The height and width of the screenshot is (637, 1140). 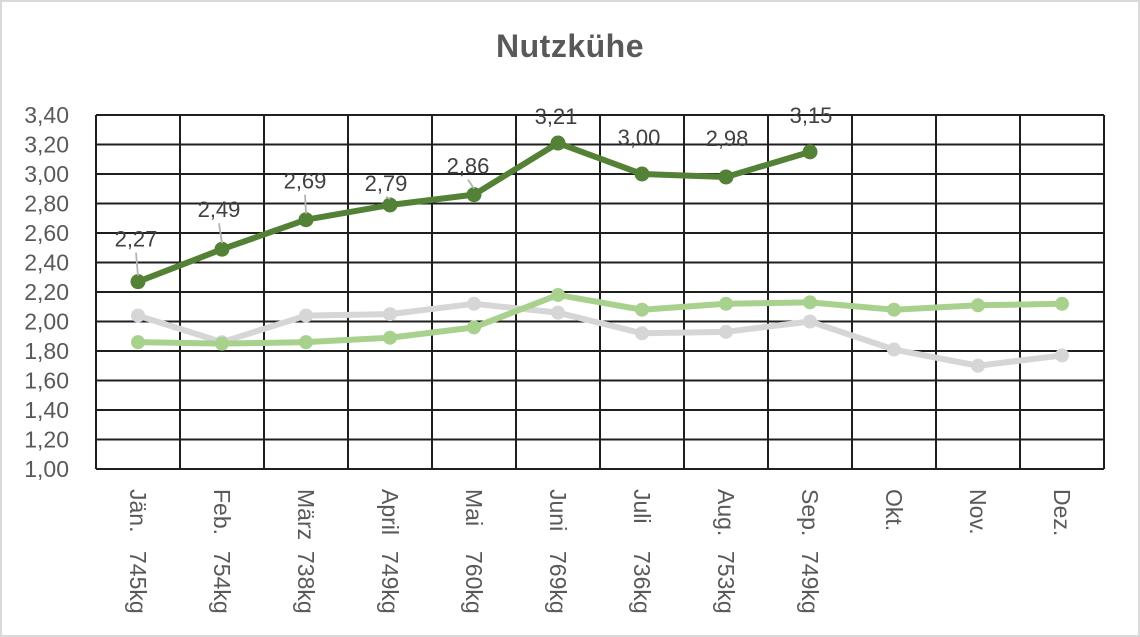 What do you see at coordinates (222, 512) in the screenshot?
I see `x-axis-month-label: Feb.` at bounding box center [222, 512].